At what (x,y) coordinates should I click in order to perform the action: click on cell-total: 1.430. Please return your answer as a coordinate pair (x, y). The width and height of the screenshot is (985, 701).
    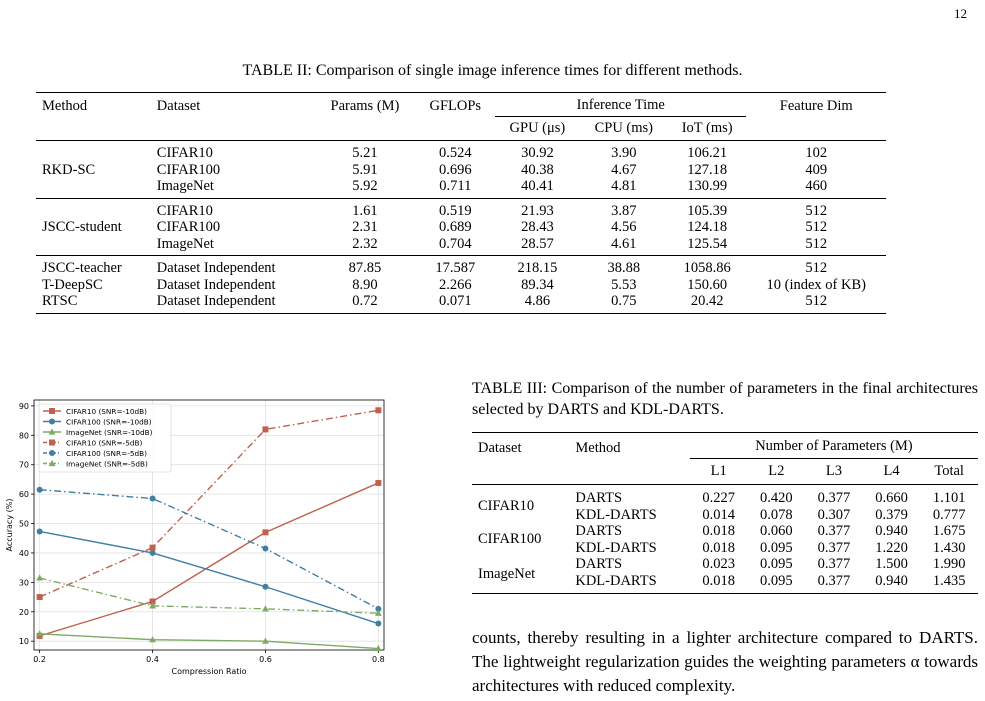
    Looking at the image, I should click on (949, 547).